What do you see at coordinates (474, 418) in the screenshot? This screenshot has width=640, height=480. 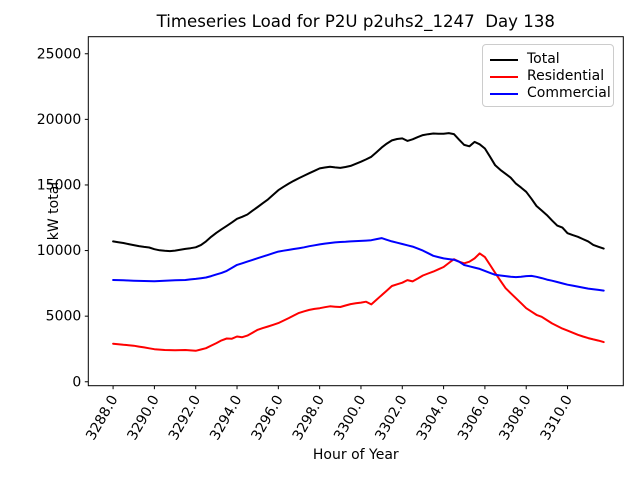 I see `x-tick-label: 3306.0` at bounding box center [474, 418].